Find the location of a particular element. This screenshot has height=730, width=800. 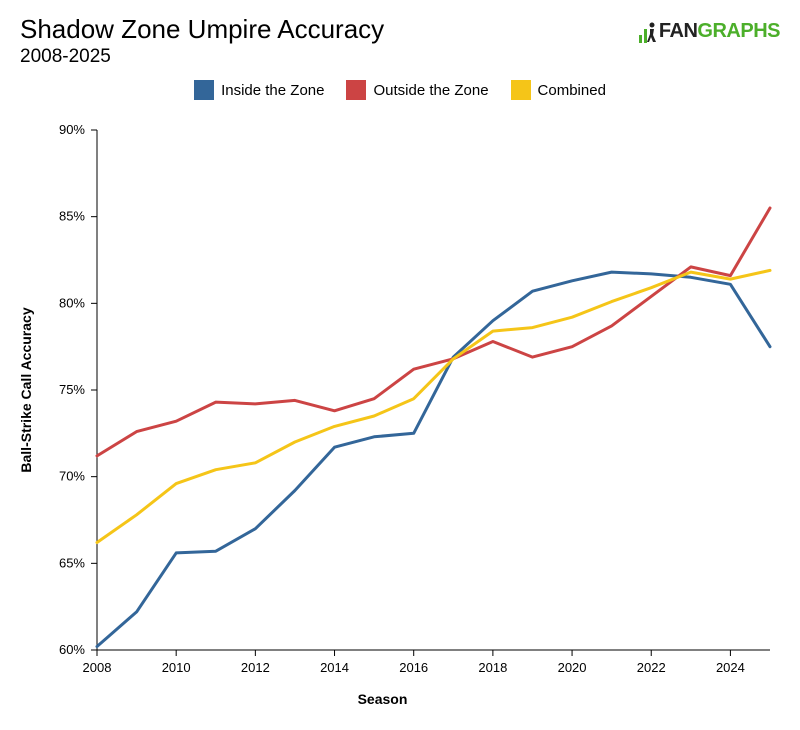

x-tick-label: 2016 is located at coordinates (413, 667).